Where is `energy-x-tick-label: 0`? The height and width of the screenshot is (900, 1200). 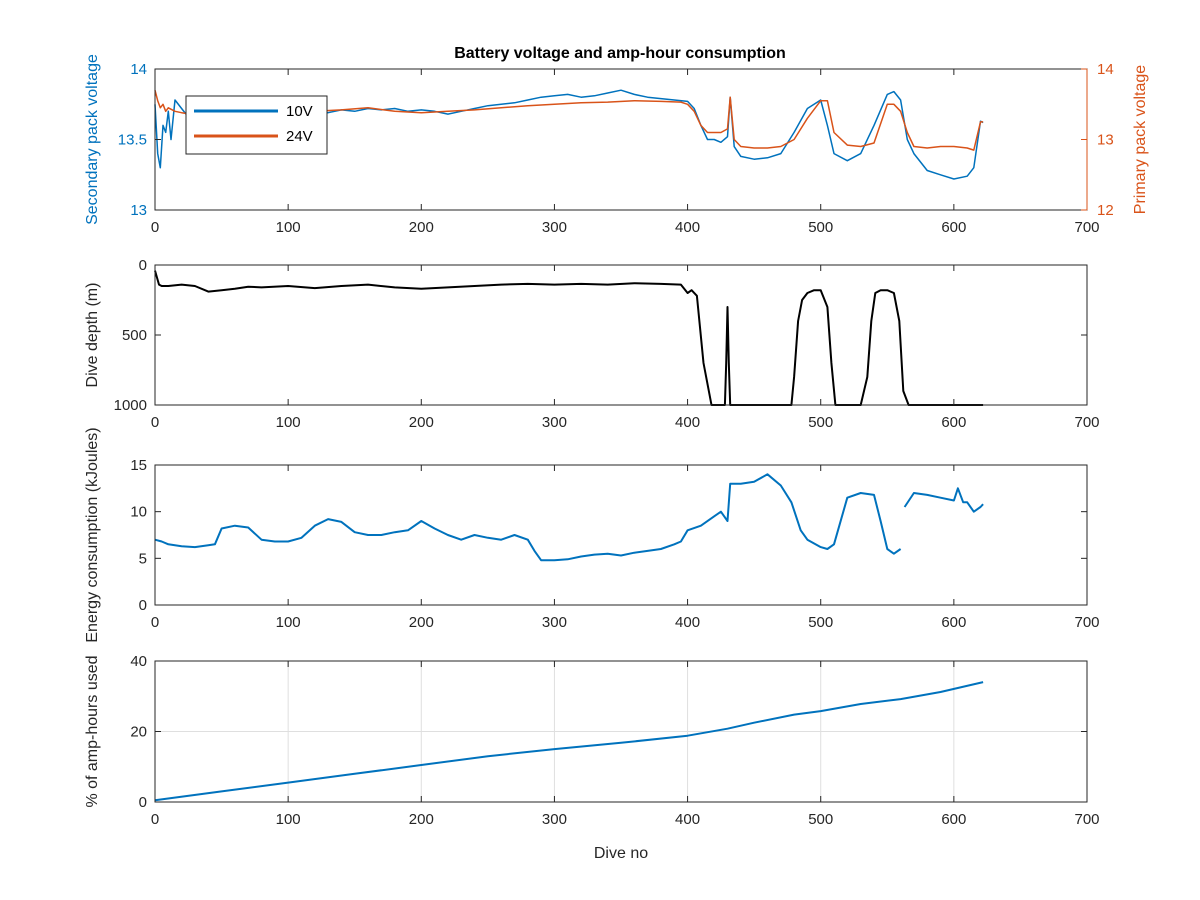
energy-x-tick-label: 0 is located at coordinates (155, 622).